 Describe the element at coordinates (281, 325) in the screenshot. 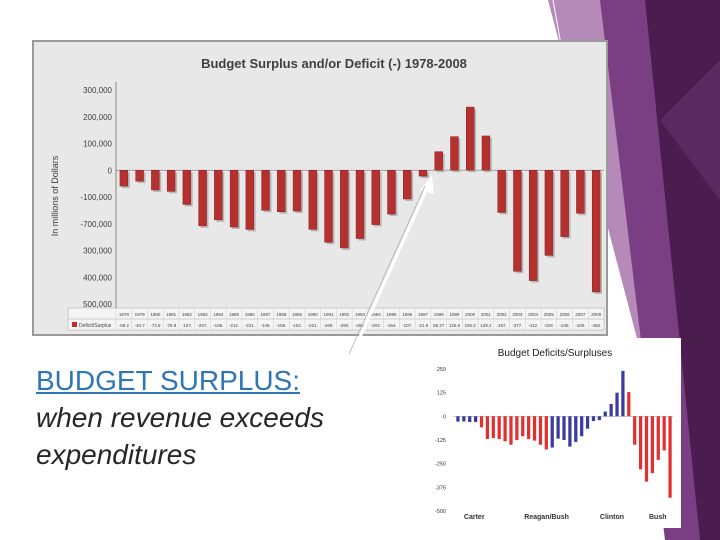

I see `chart-1-data-label: -155.` at that location.